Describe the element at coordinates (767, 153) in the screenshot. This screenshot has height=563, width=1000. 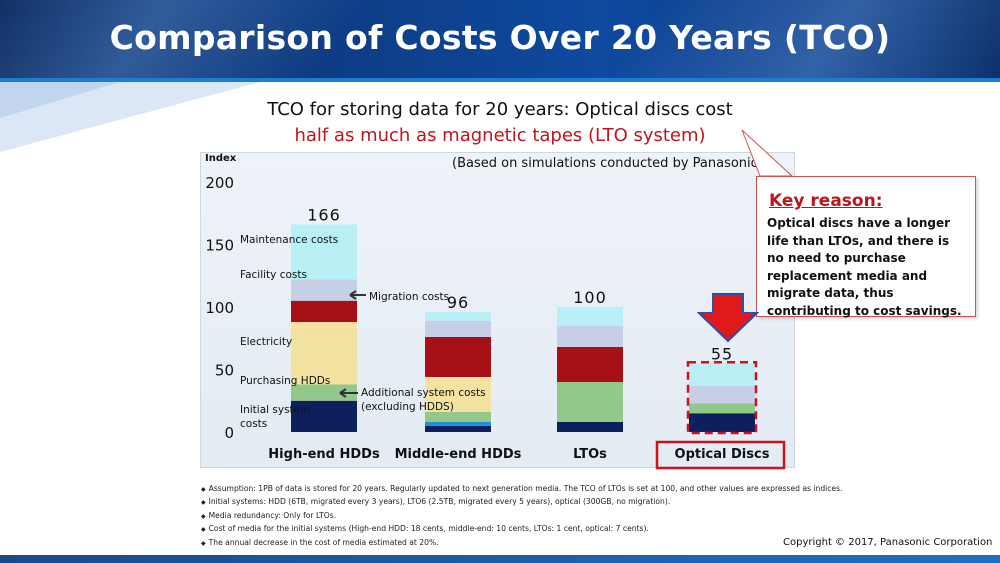
I see `callout-pointer` at that location.